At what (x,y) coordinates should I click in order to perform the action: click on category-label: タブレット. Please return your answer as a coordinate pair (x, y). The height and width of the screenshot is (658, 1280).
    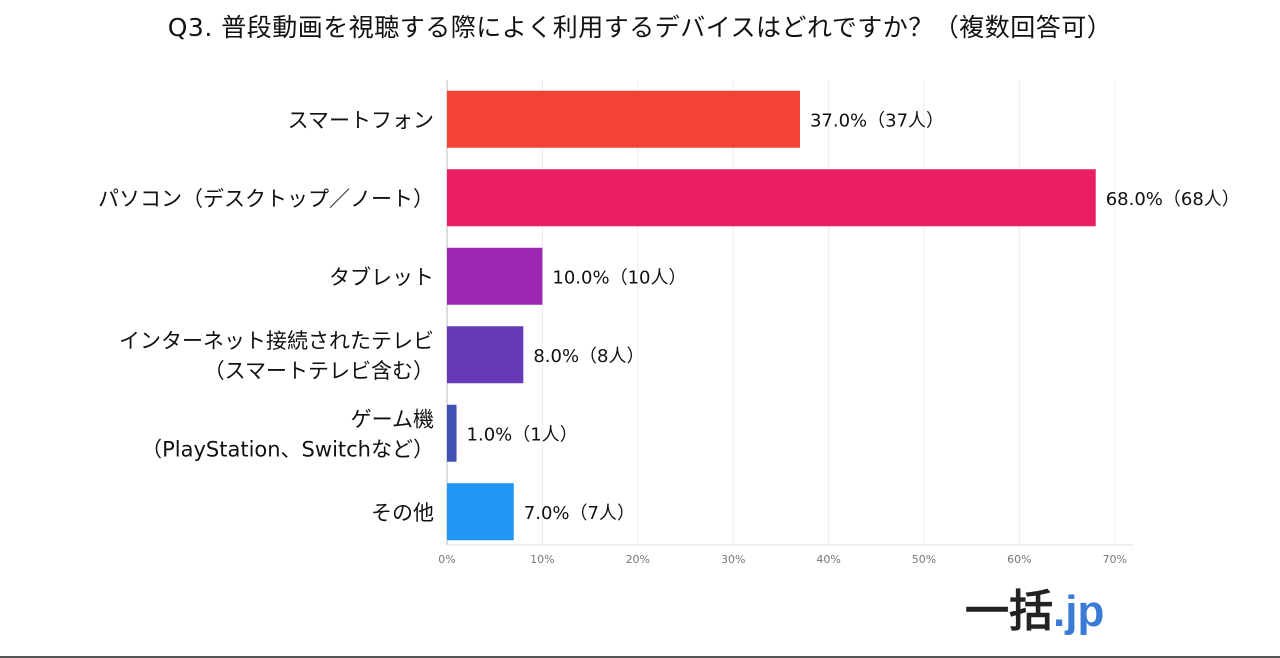
    Looking at the image, I should click on (381, 277).